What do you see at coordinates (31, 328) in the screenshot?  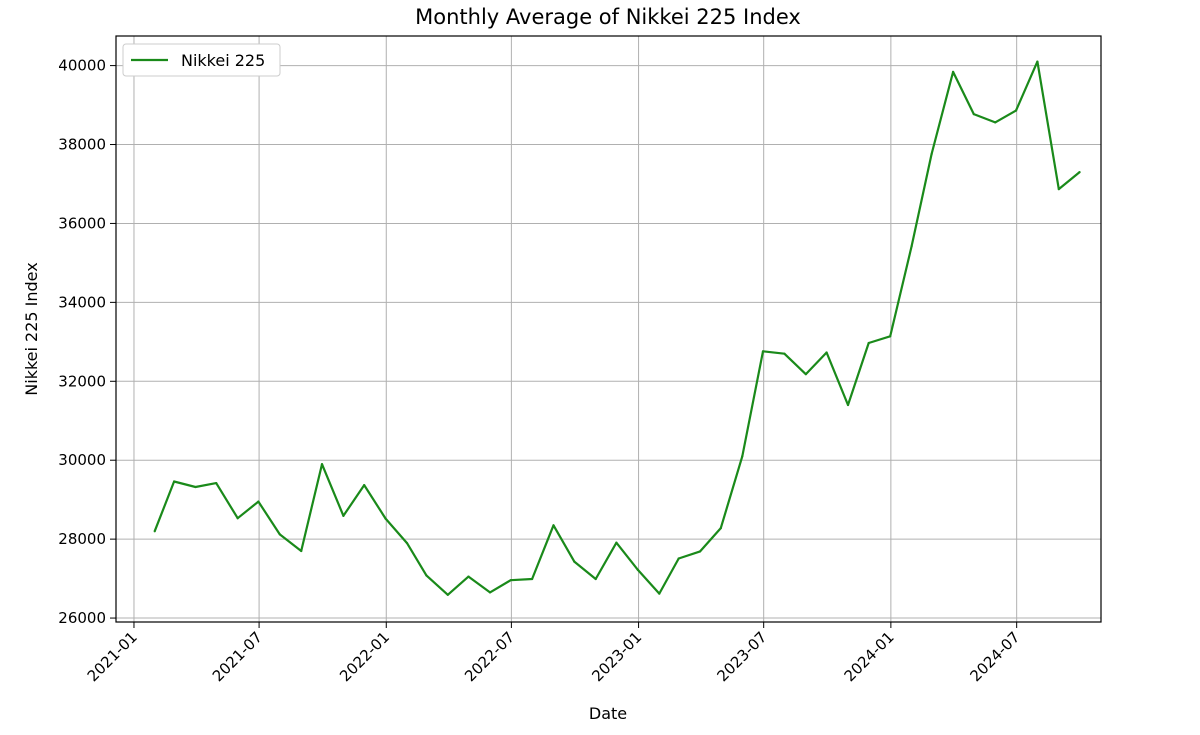 I see `y-axis-label: Nikkei 225 Index` at bounding box center [31, 328].